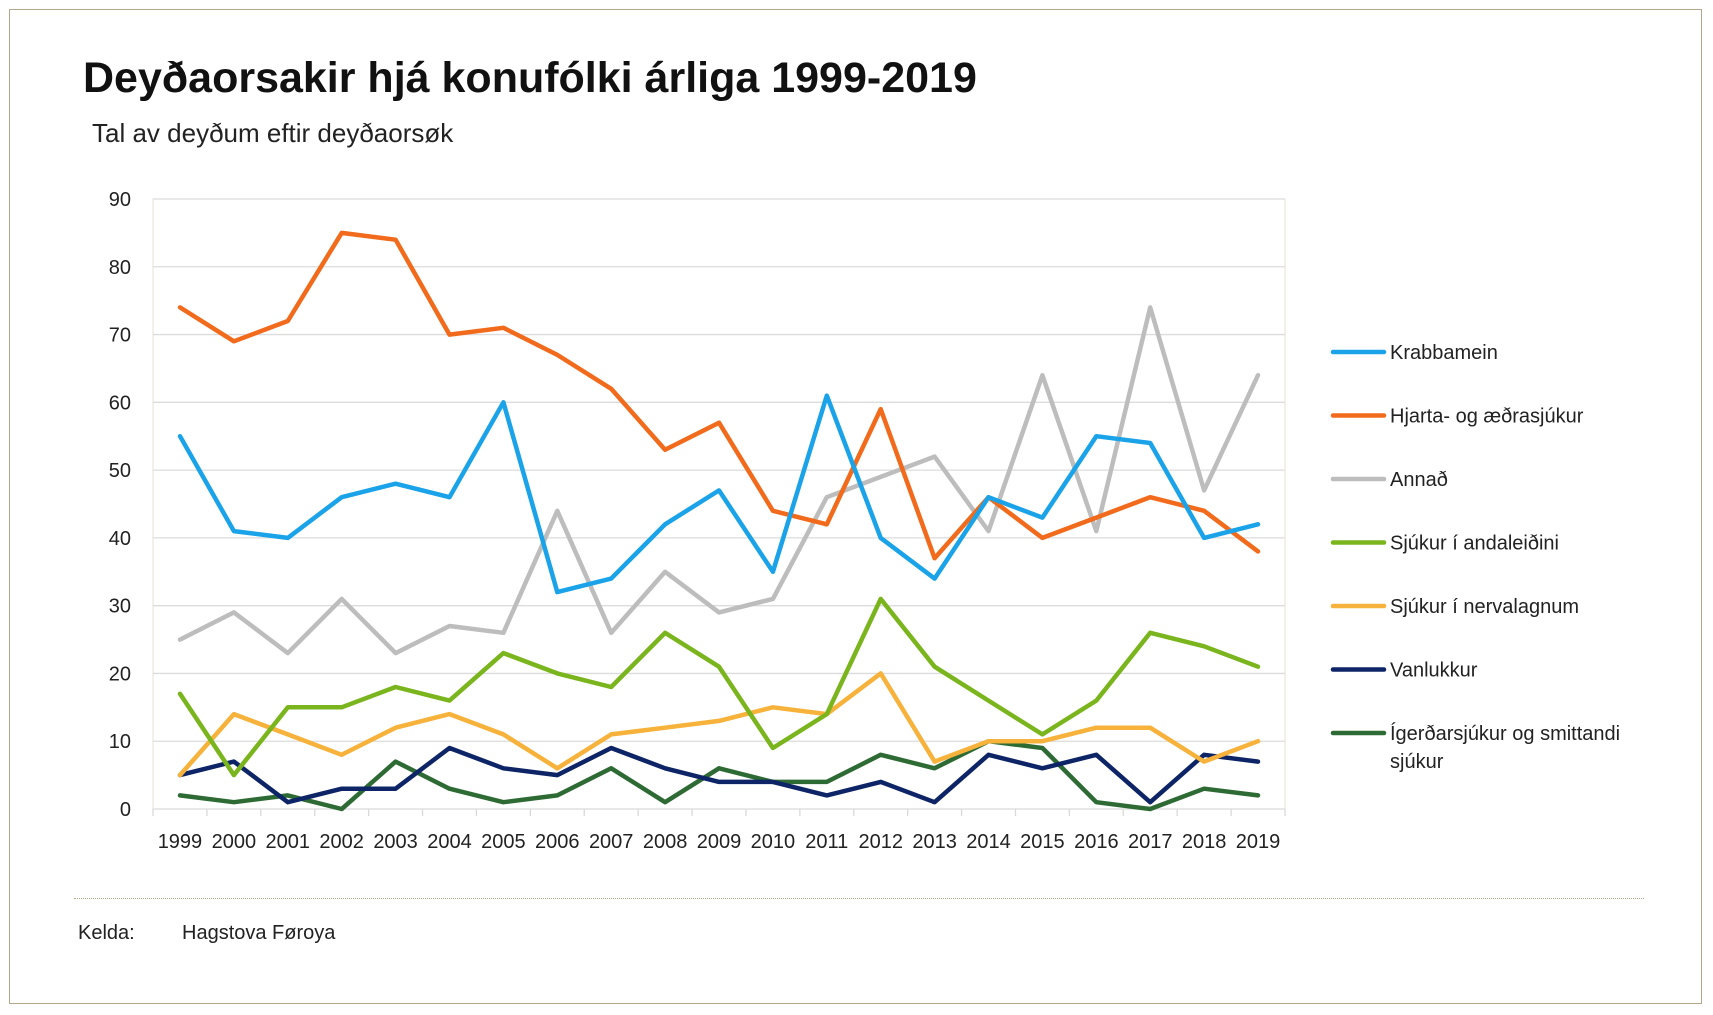 The width and height of the screenshot is (1713, 1015). I want to click on x-tick-label: 2008, so click(665, 842).